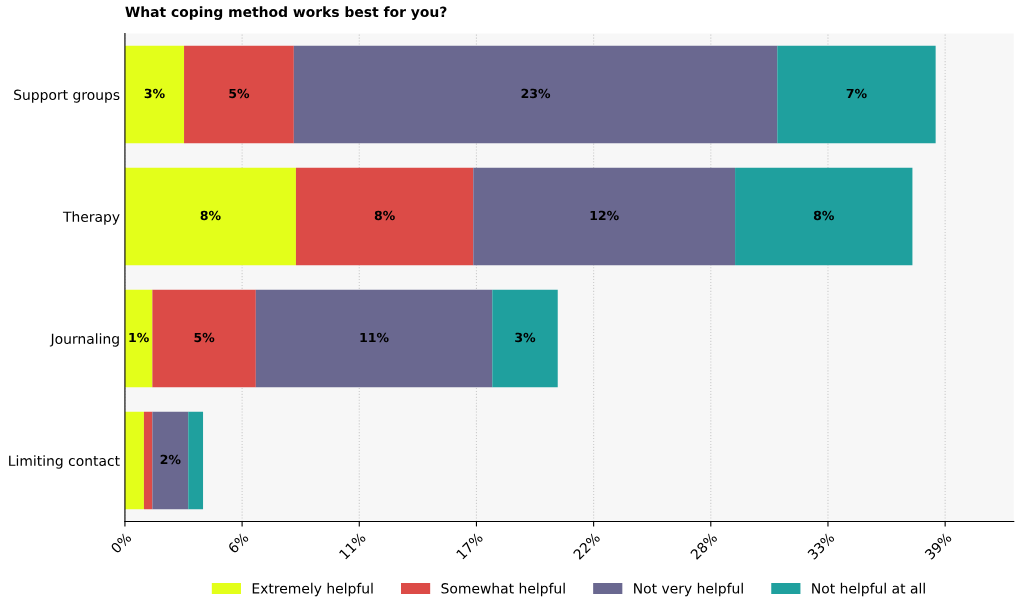  Describe the element at coordinates (121, 542) in the screenshot. I see `x-tick-label: 0%` at that location.